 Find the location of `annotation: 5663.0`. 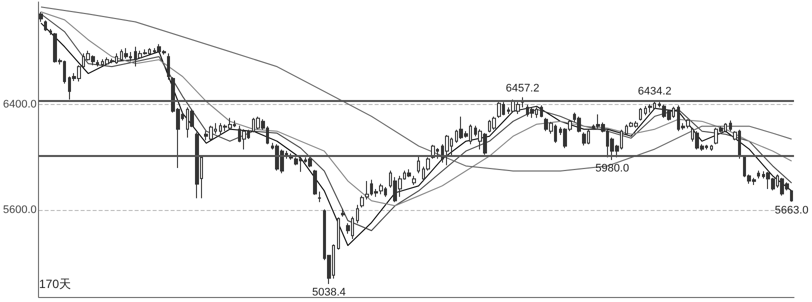

annotation: 5663.0 is located at coordinates (791, 210).